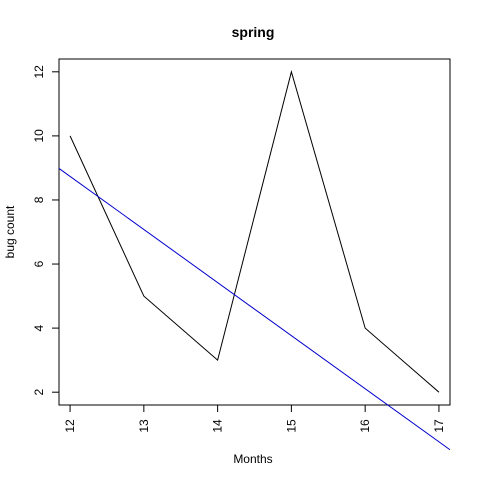 Image resolution: width=480 pixels, height=480 pixels. What do you see at coordinates (39, 263) in the screenshot?
I see `y-tick-label: 6` at bounding box center [39, 263].